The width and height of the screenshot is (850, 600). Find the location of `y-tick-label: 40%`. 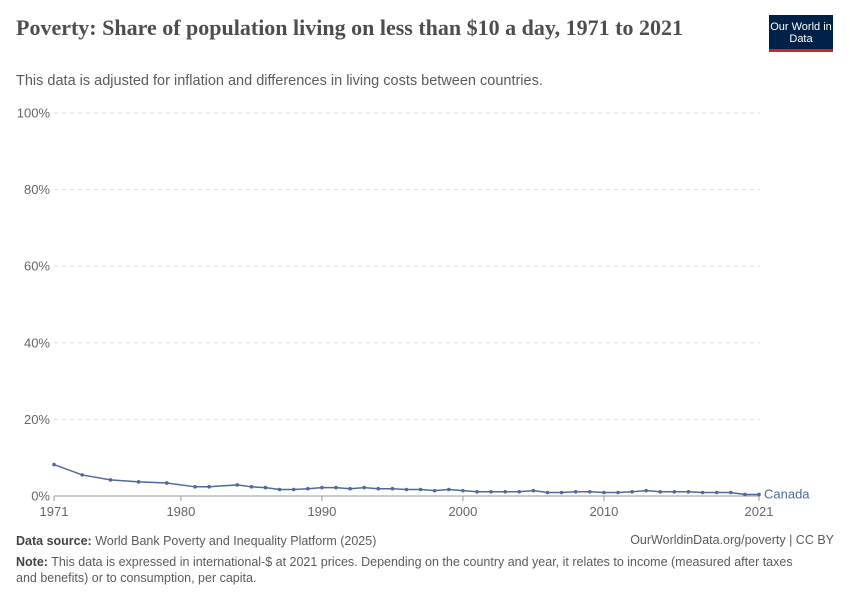

y-tick-label: 40% is located at coordinates (37, 342).